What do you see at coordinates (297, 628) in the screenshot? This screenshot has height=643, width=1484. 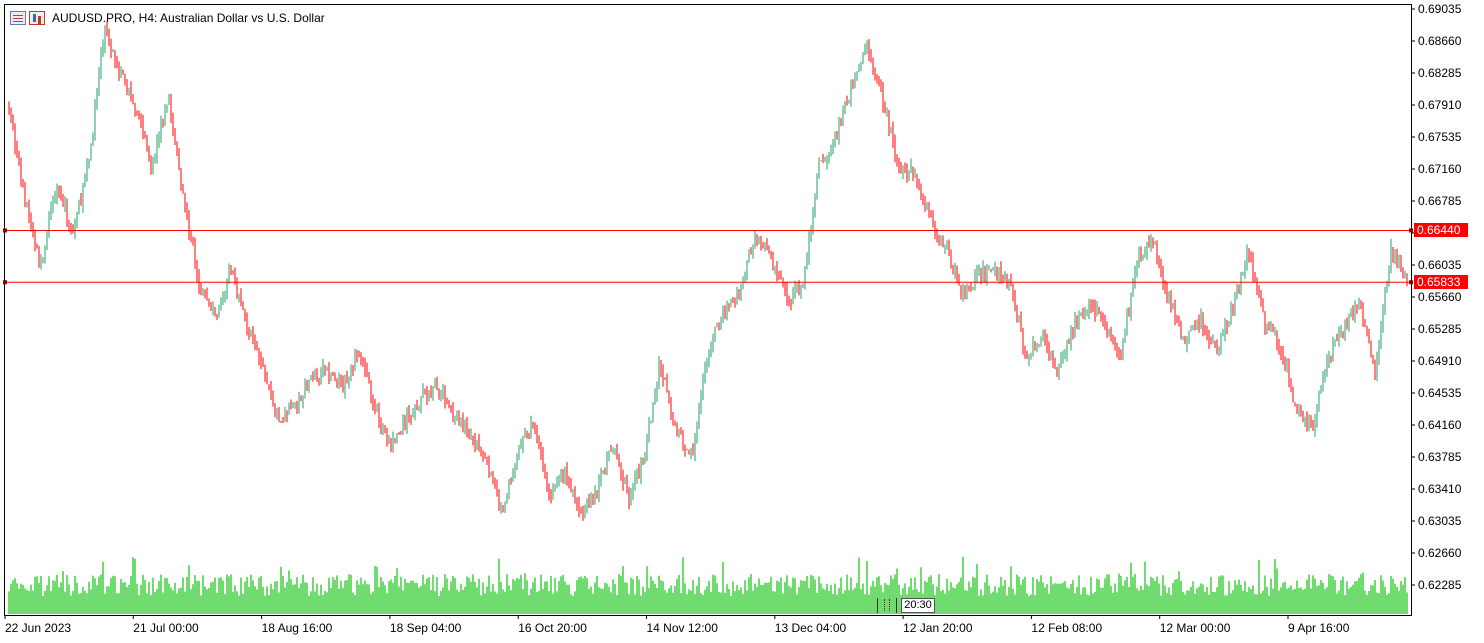 I see `x-tick-label: 18 Aug 16:00` at bounding box center [297, 628].